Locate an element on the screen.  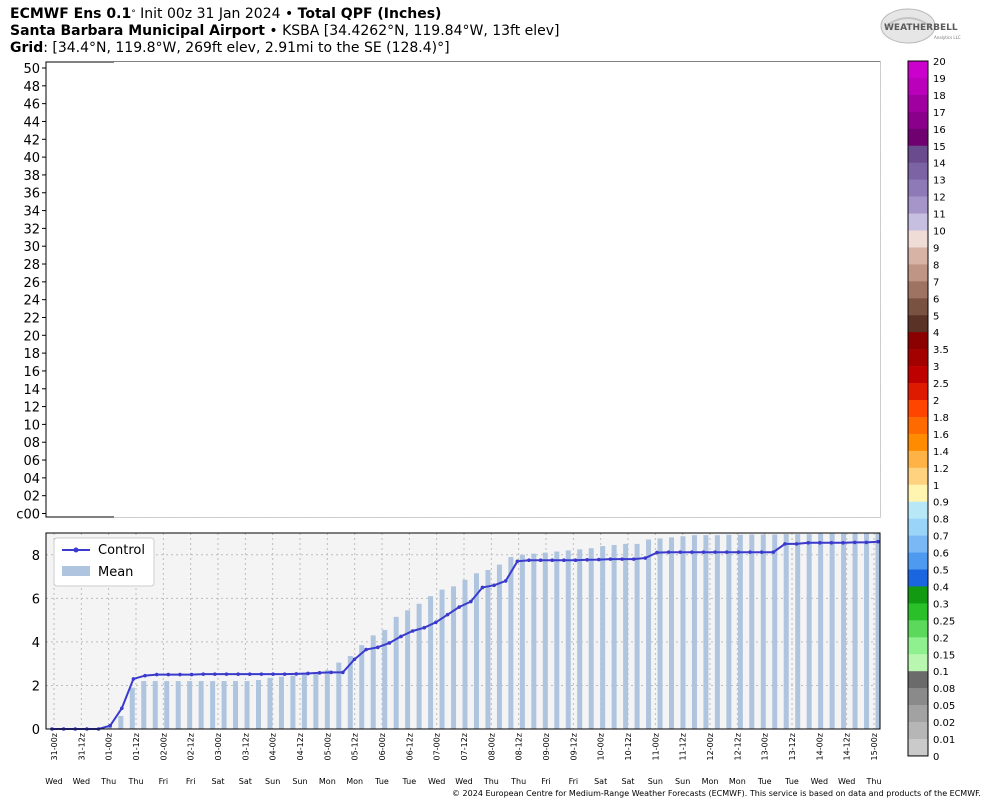
x-tick-label: 08-00z is located at coordinates (491, 746).